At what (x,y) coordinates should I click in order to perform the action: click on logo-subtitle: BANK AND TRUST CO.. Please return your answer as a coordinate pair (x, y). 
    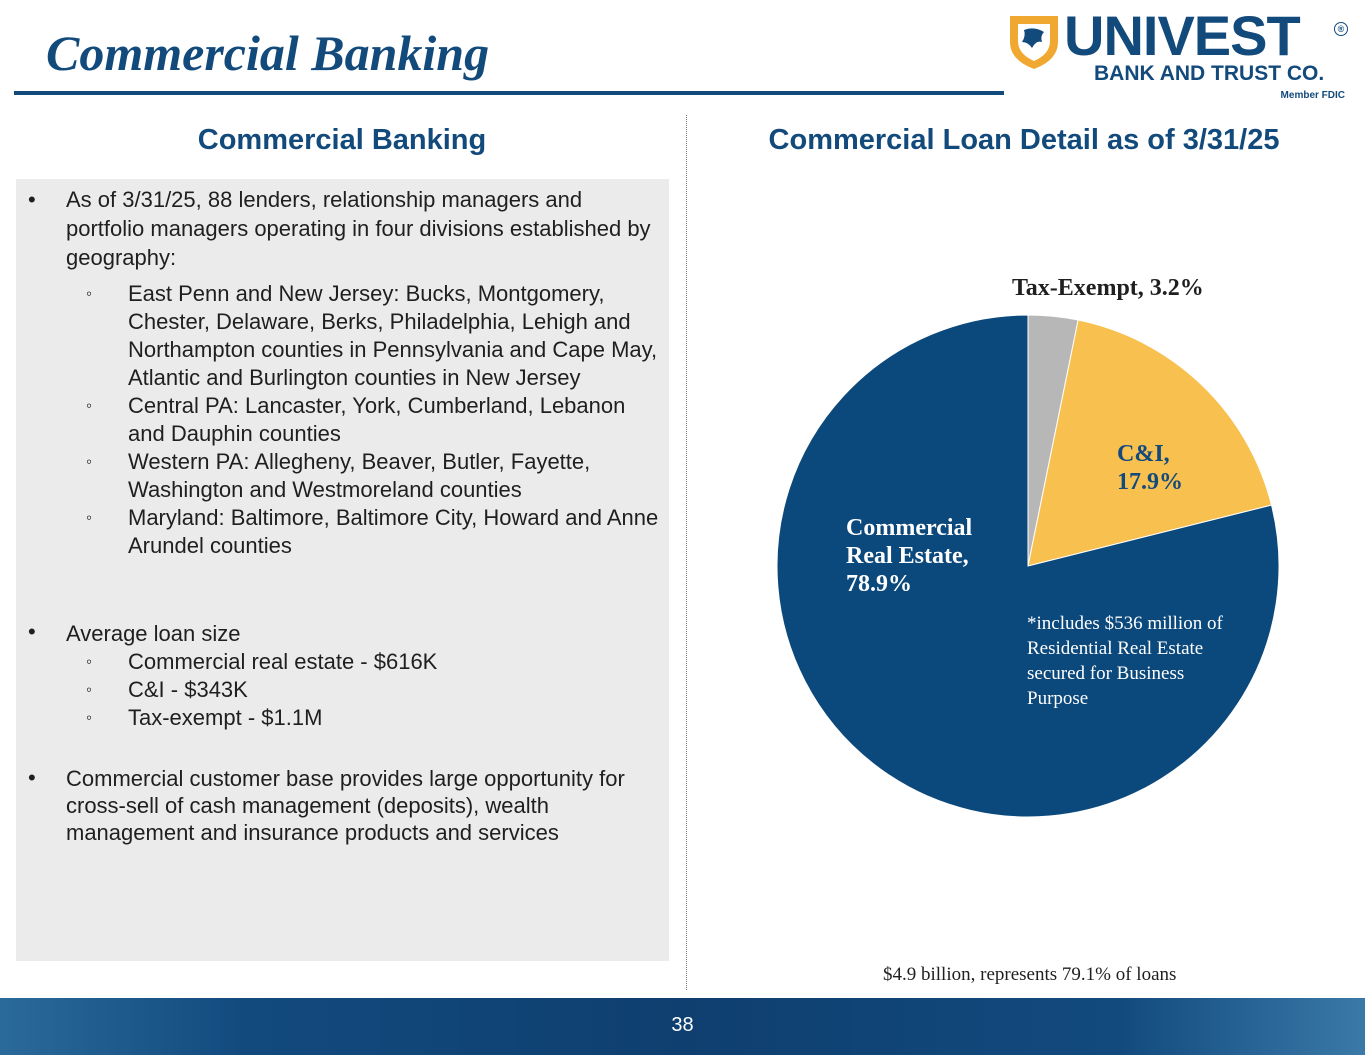
    Looking at the image, I should click on (1209, 73).